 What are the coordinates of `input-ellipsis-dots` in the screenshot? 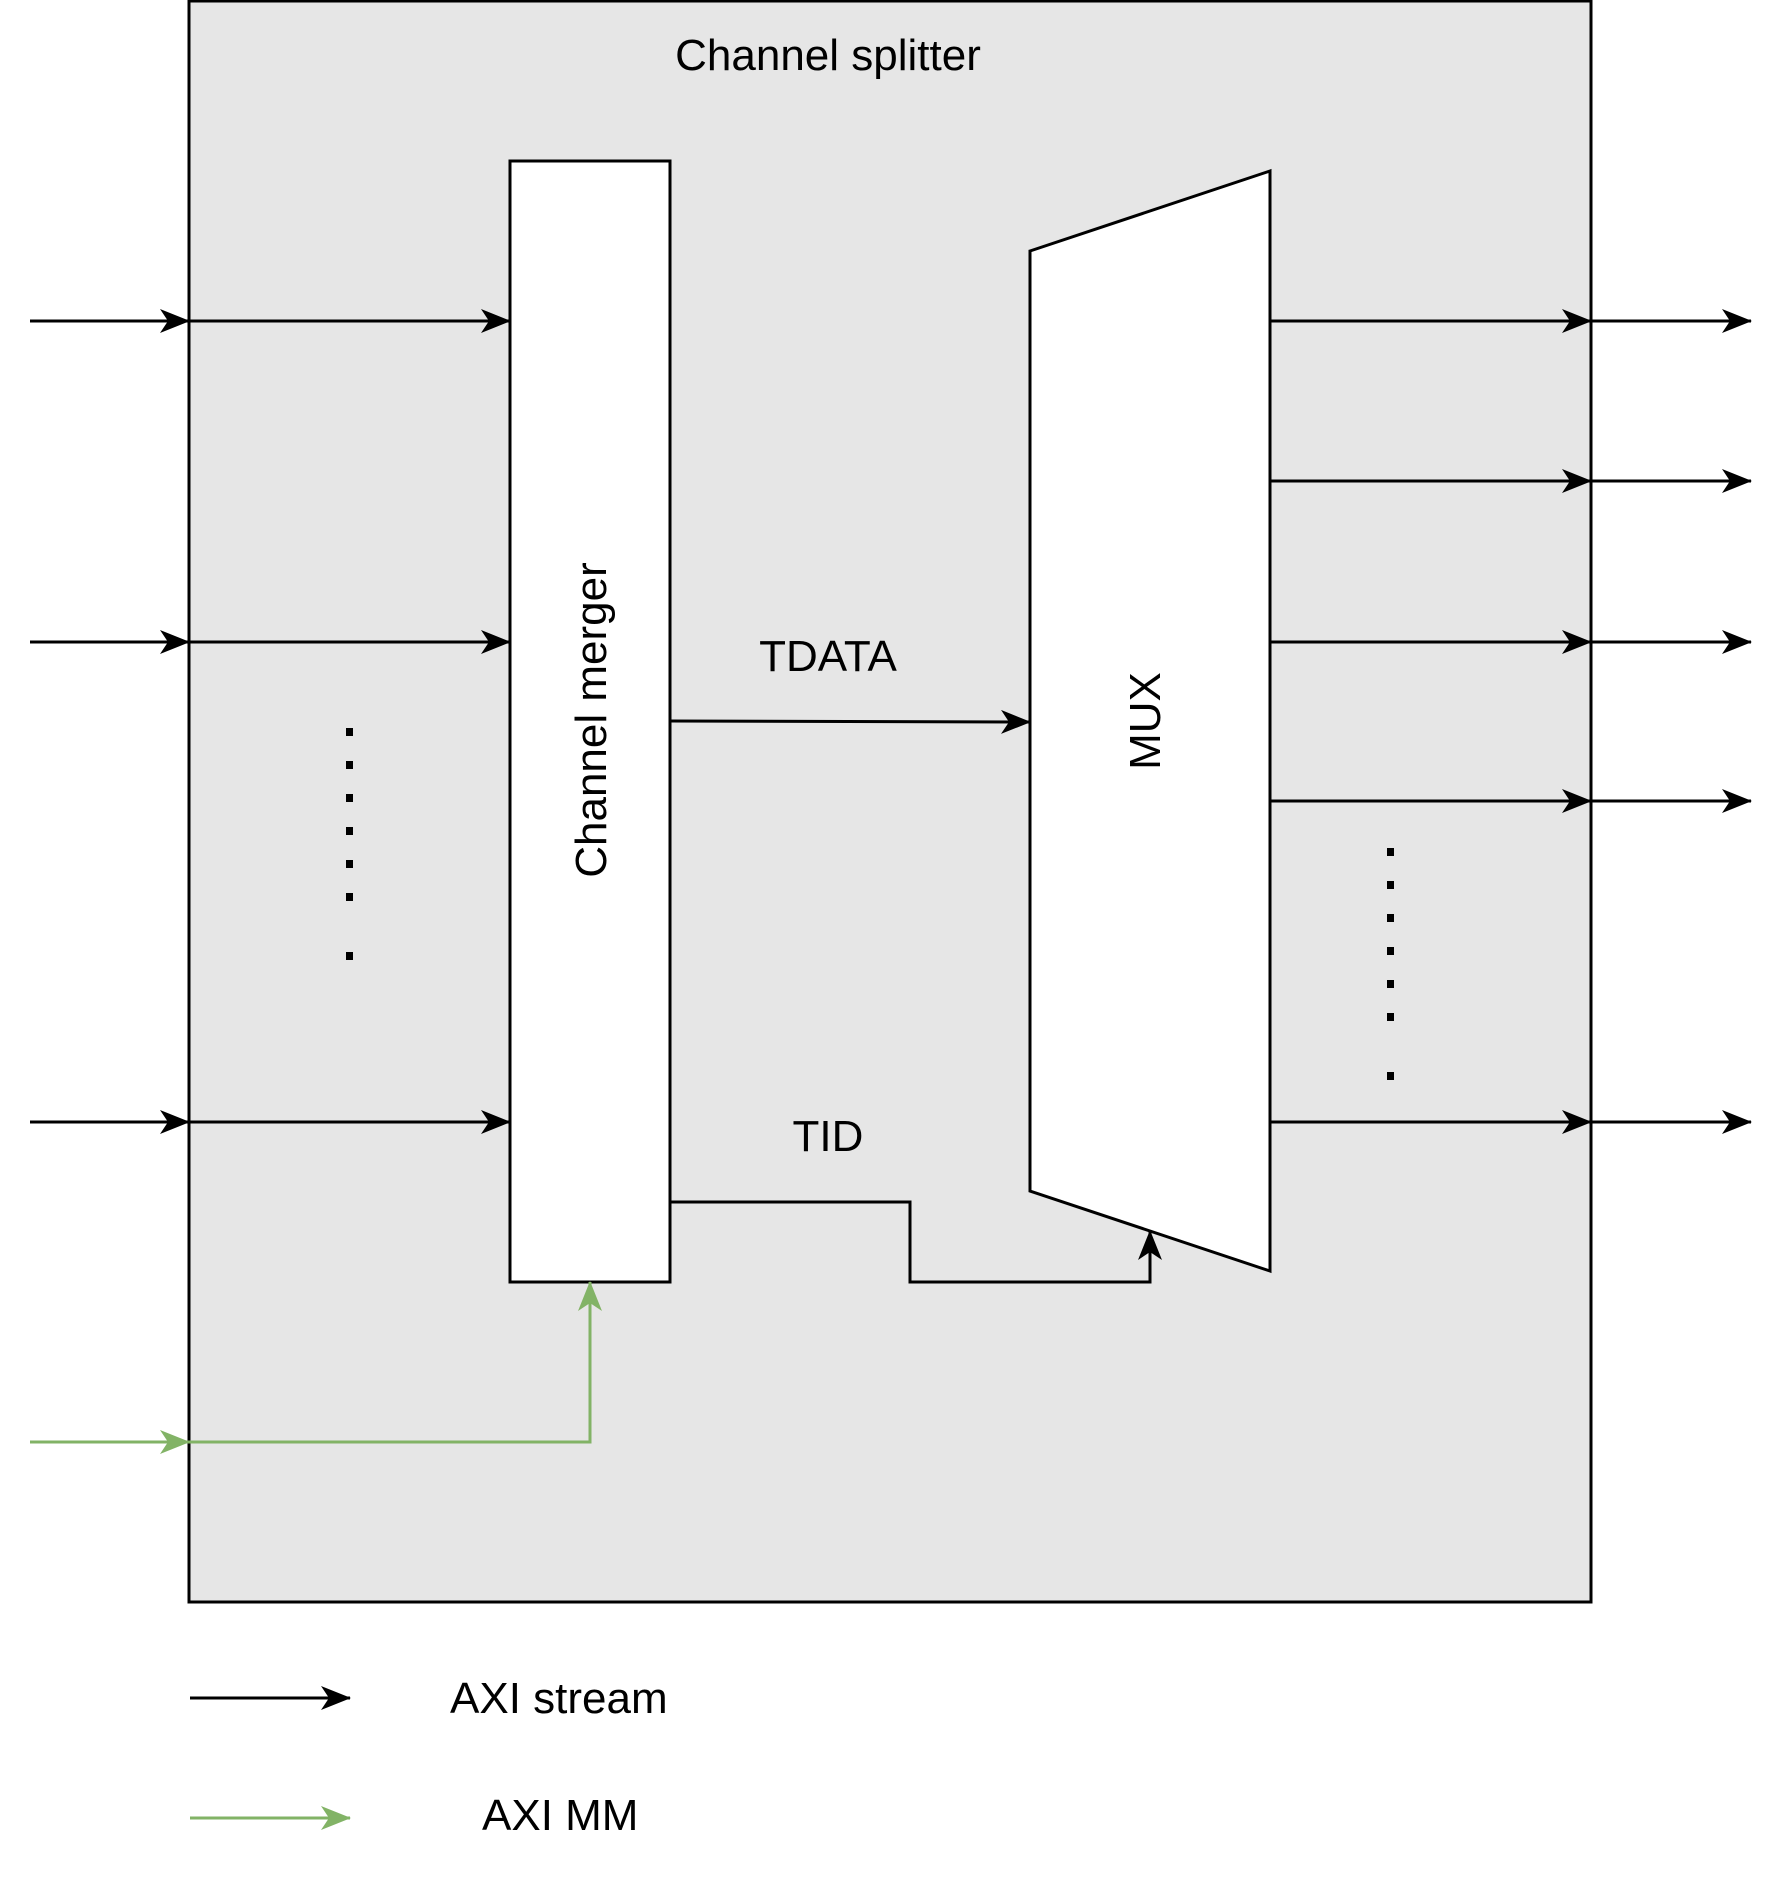 It's located at (349, 844).